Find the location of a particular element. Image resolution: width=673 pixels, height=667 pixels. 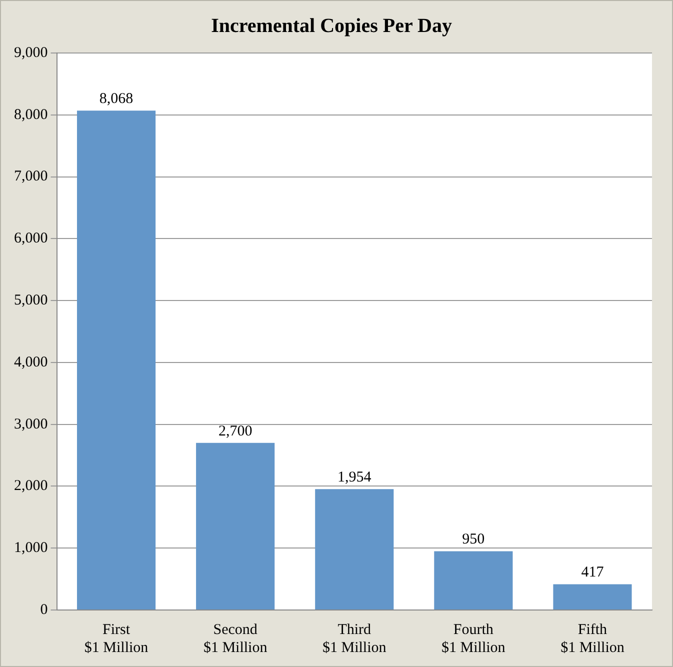

x-tick-label: Fourth $1 Million is located at coordinates (474, 639).